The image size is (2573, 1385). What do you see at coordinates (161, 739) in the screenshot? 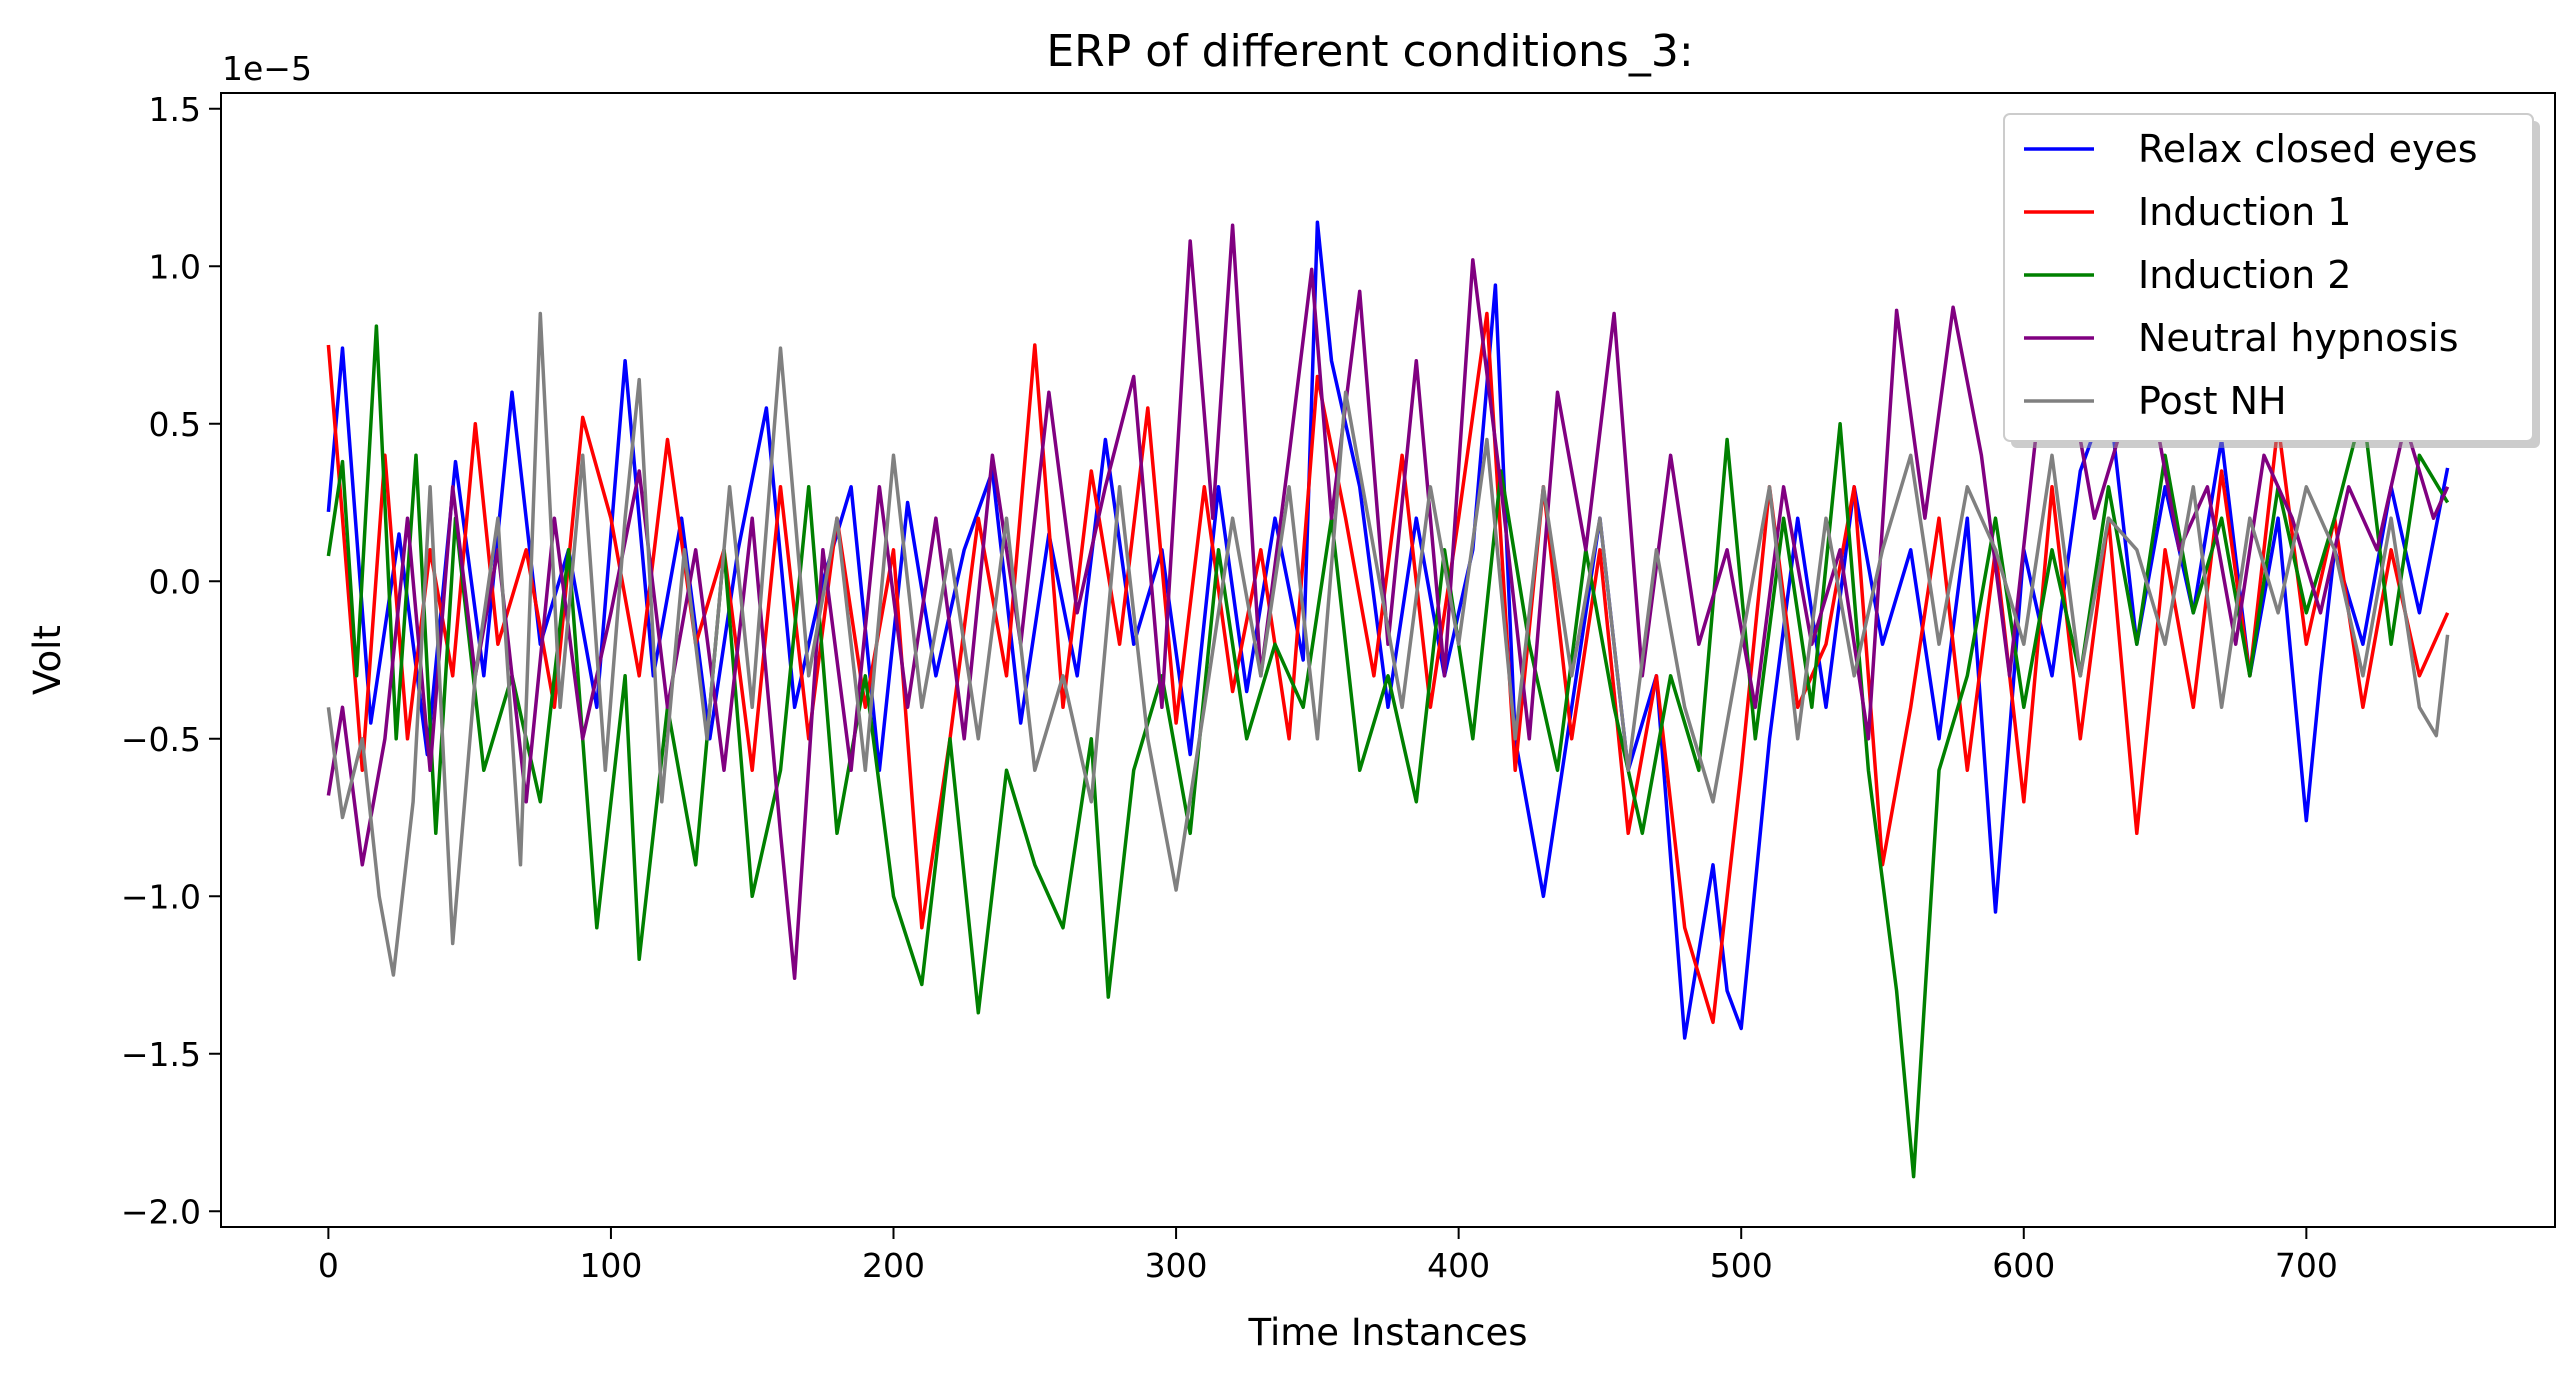
I see `y-tick-label: −0.5` at bounding box center [161, 739].